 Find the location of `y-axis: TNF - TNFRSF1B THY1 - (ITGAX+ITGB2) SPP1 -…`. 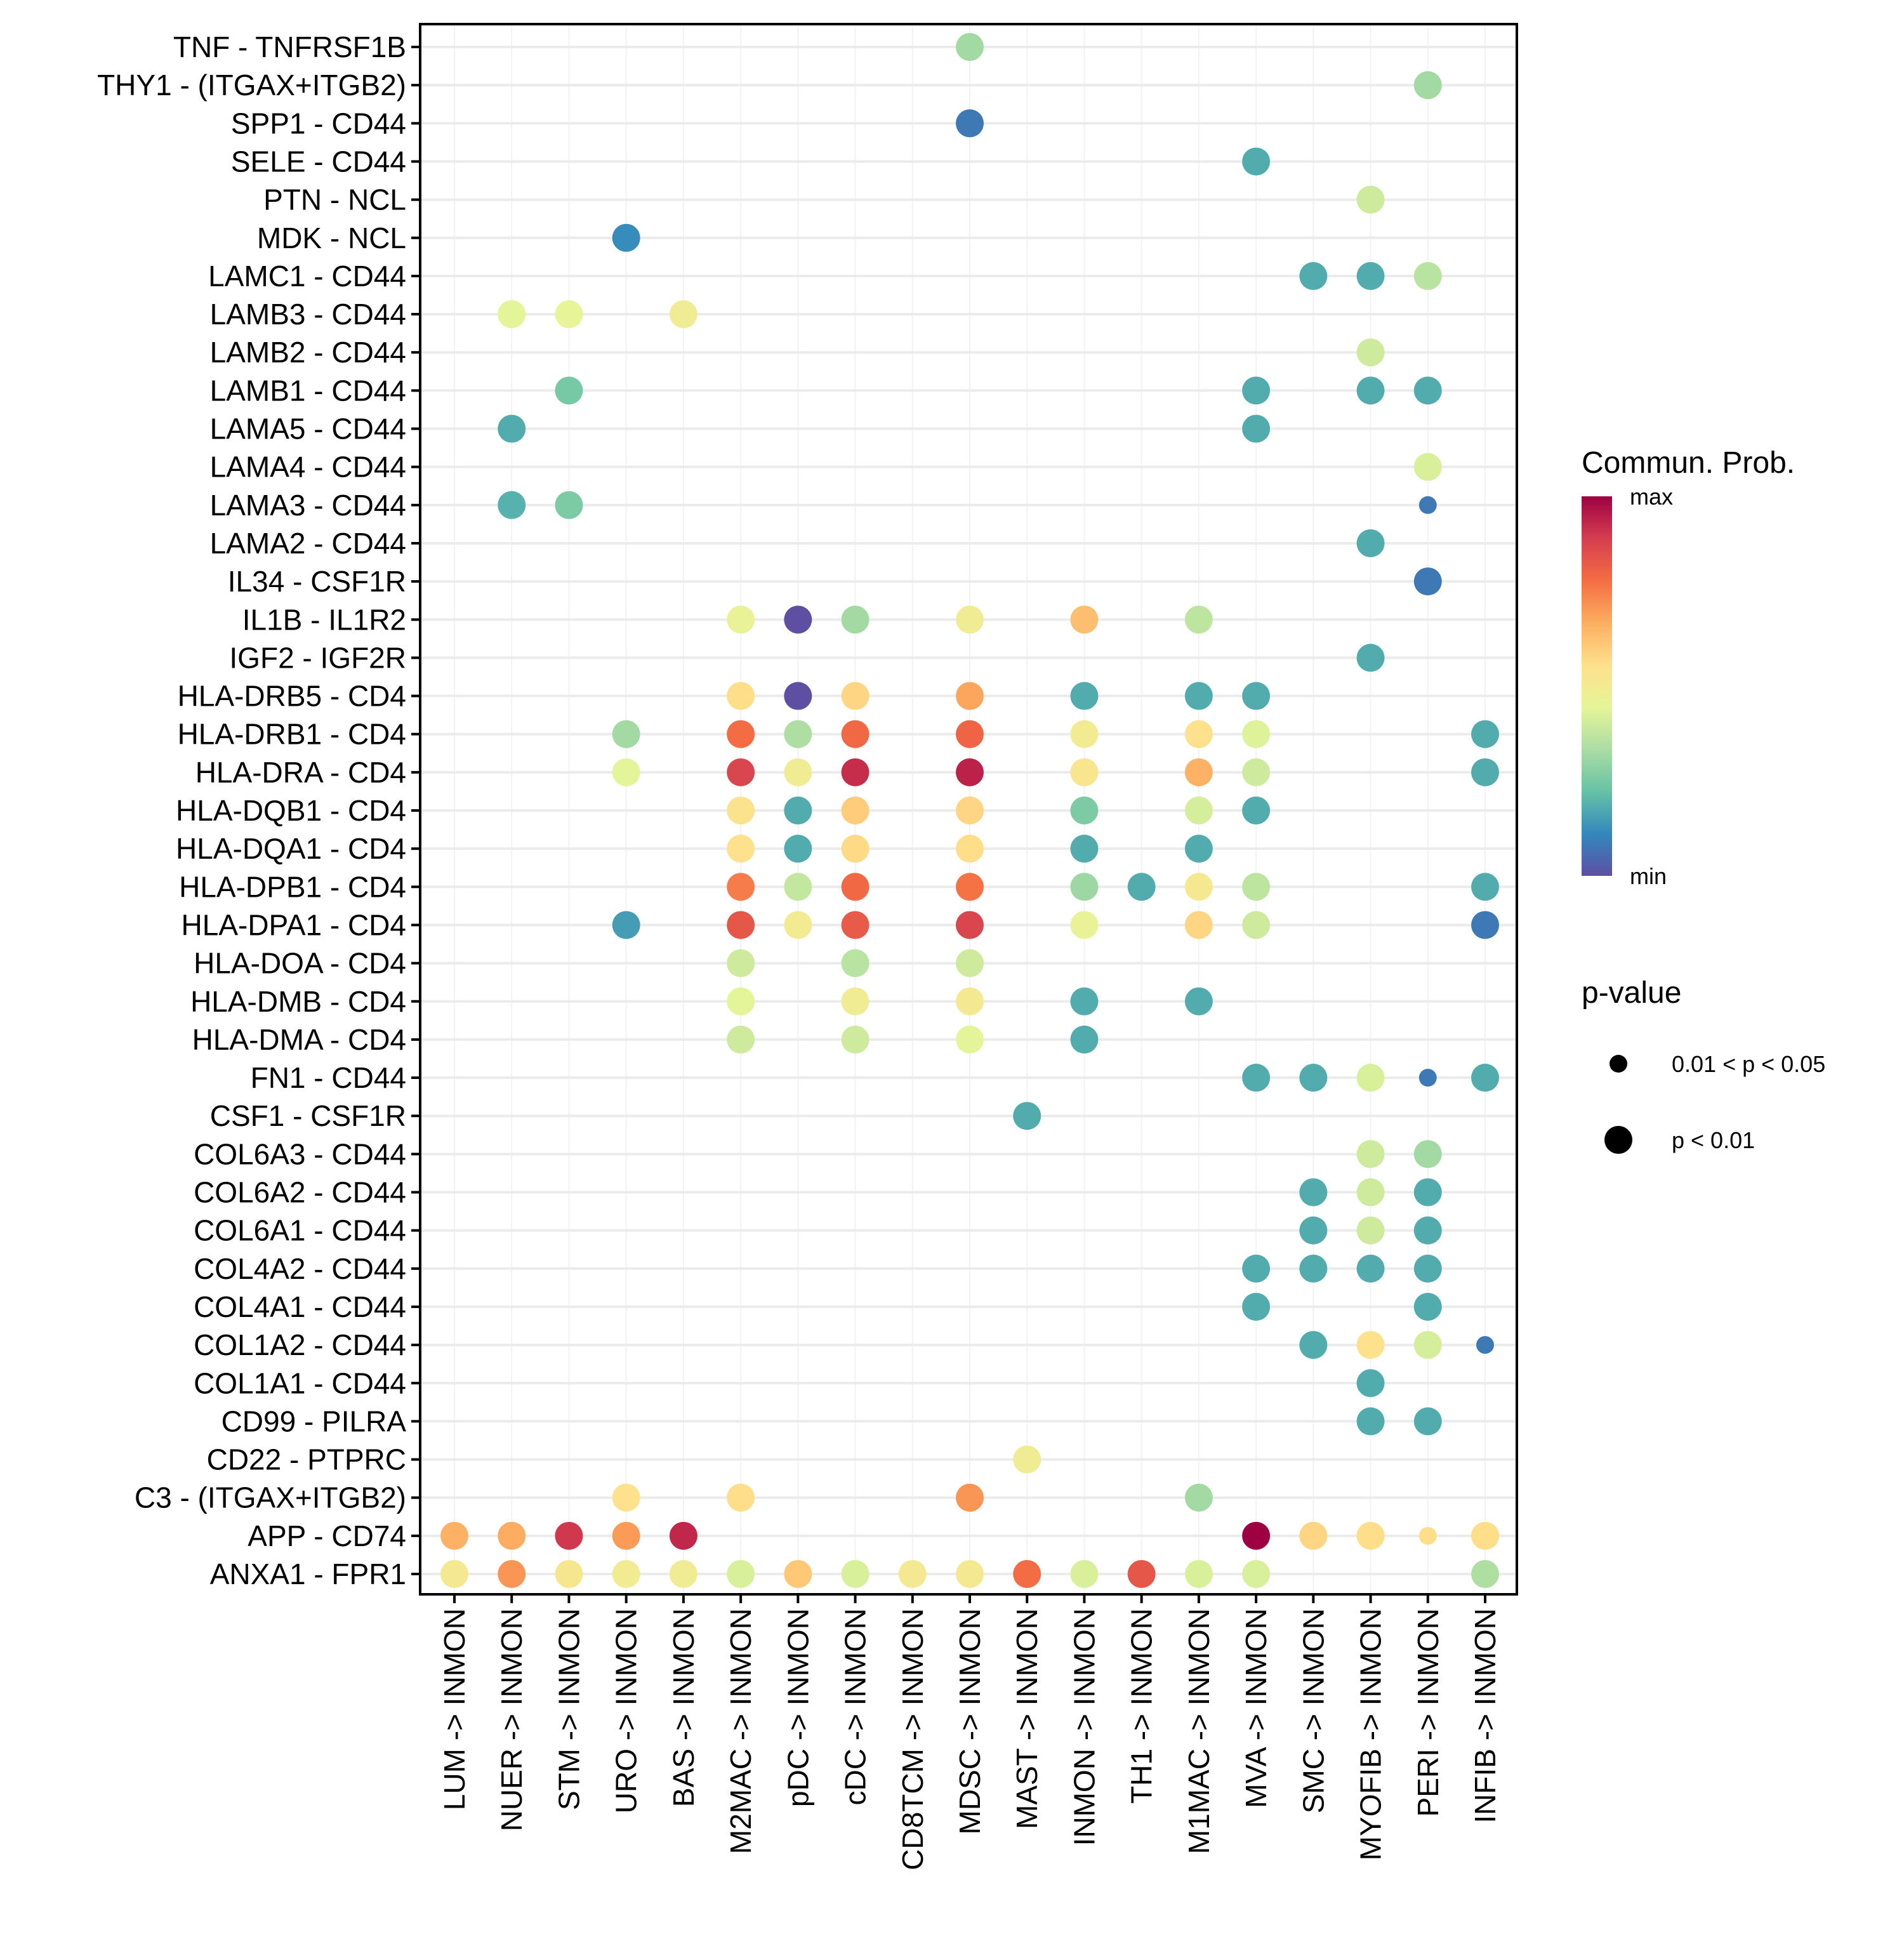

y-axis: TNF - TNFRSF1B THY1 - (ITGAX+ITGB2) SPP1 -… is located at coordinates (258, 810).